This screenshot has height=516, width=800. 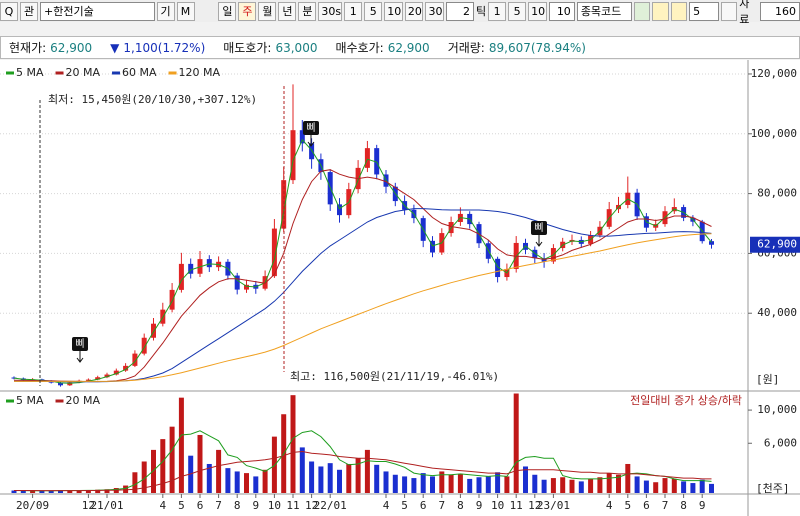 What do you see at coordinates (679, 11) in the screenshot?
I see `next-icon` at bounding box center [679, 11].